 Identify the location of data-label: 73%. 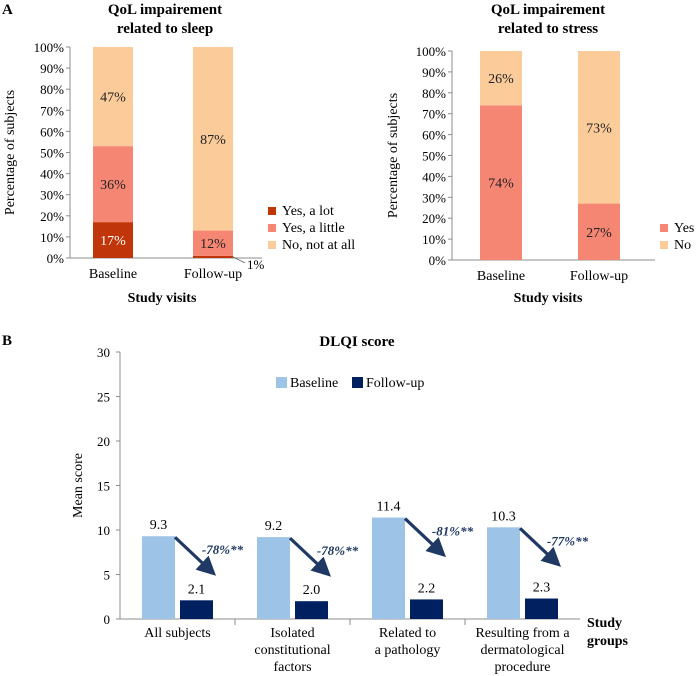
(599, 128).